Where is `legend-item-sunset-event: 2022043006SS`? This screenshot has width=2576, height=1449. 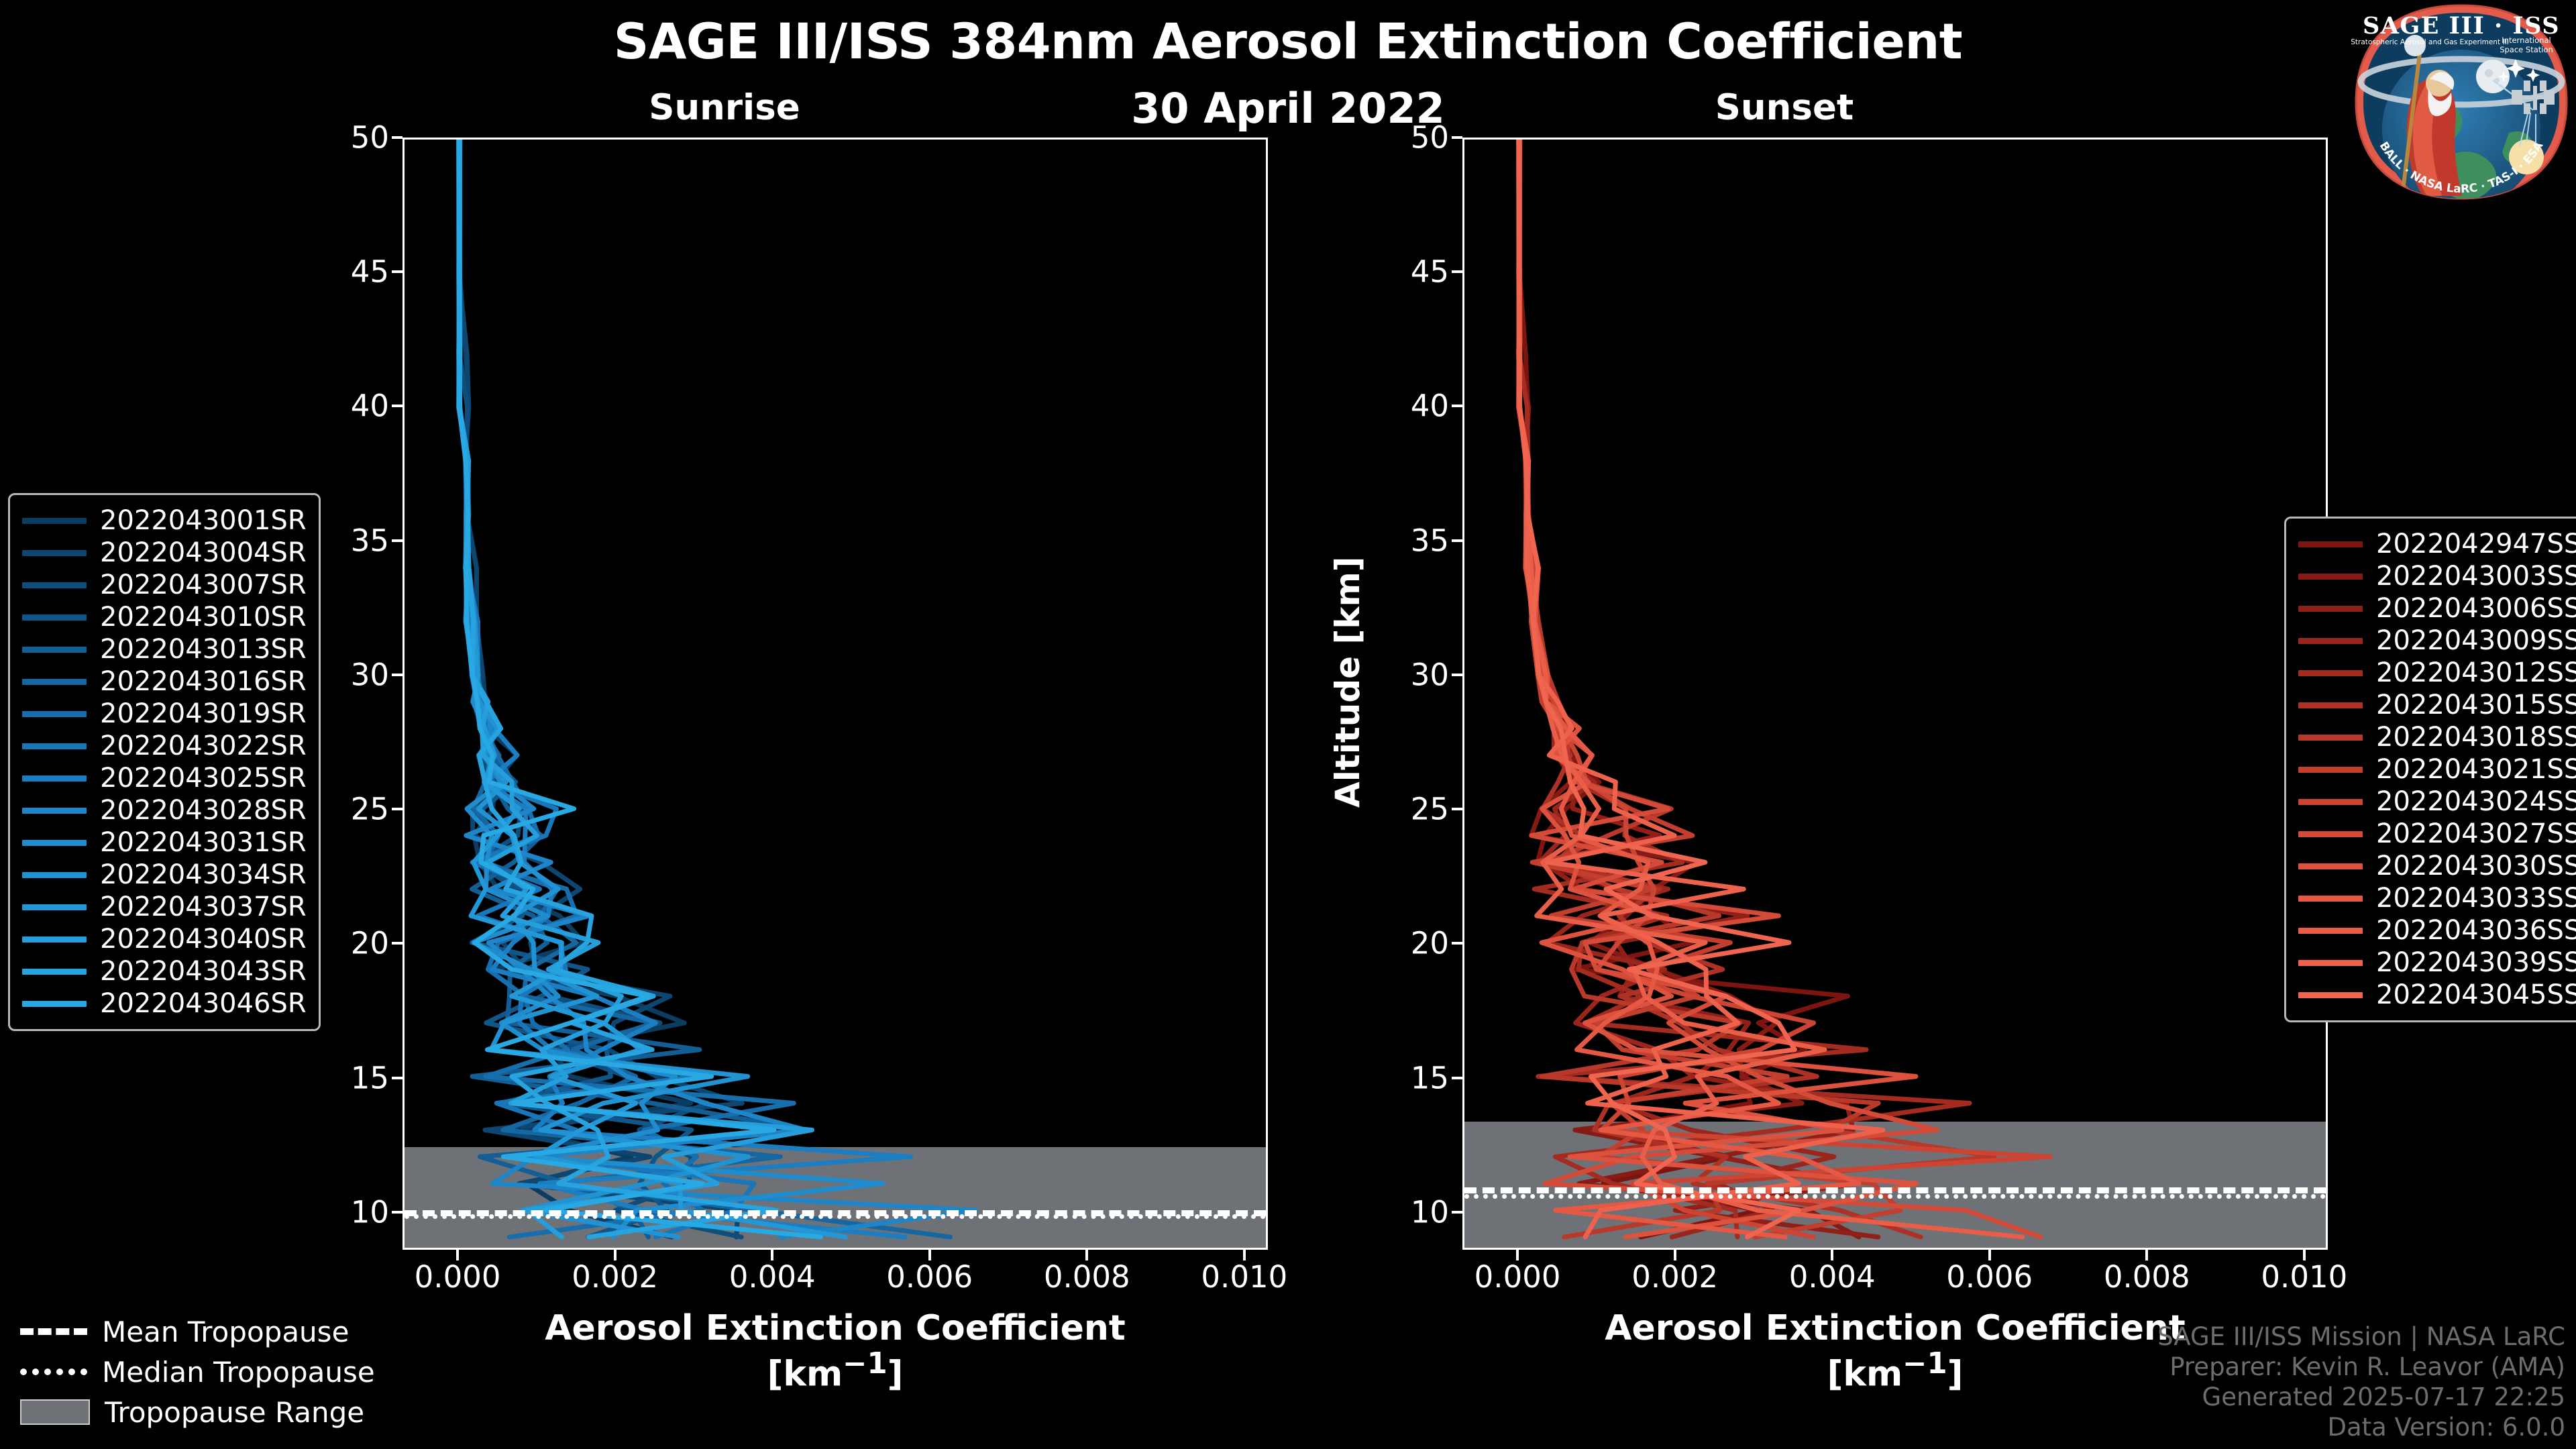
legend-item-sunset-event: 2022043006SS is located at coordinates (2437, 608).